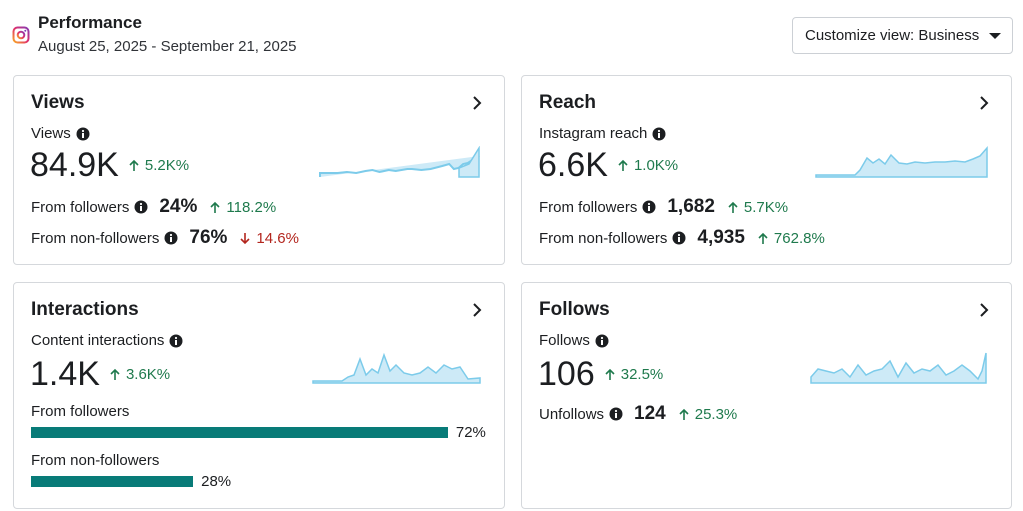  I want to click on metric-value: 84.9K, so click(74, 165).